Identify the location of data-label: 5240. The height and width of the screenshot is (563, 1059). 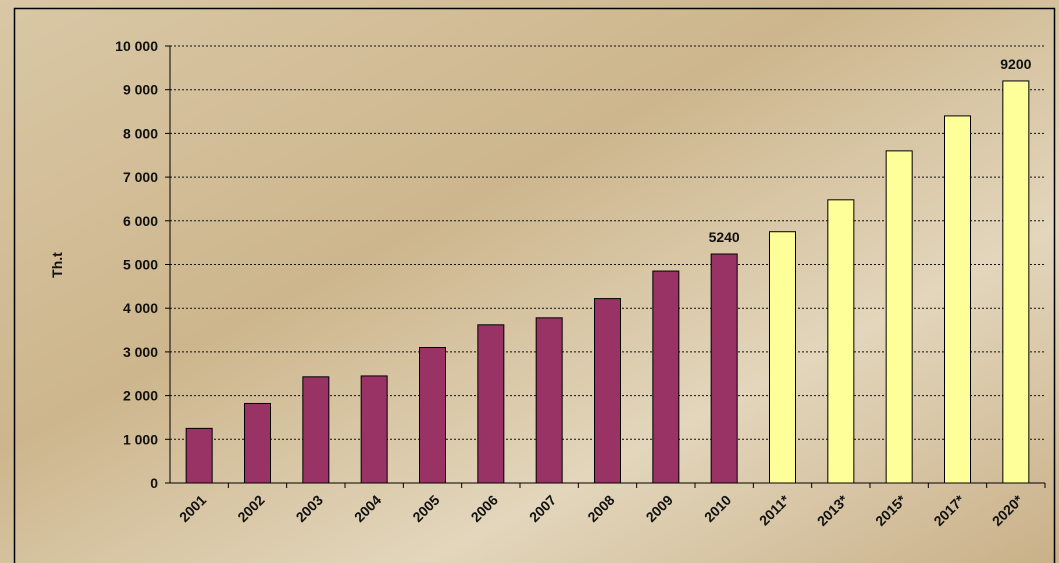
(724, 237).